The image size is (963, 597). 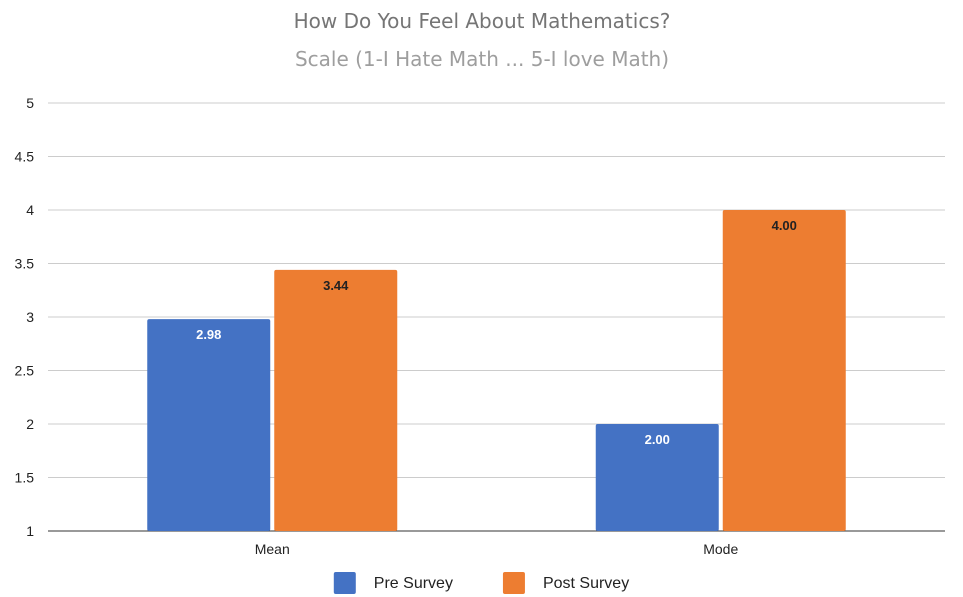 I want to click on bar-post-survey-mean, so click(x=336, y=400).